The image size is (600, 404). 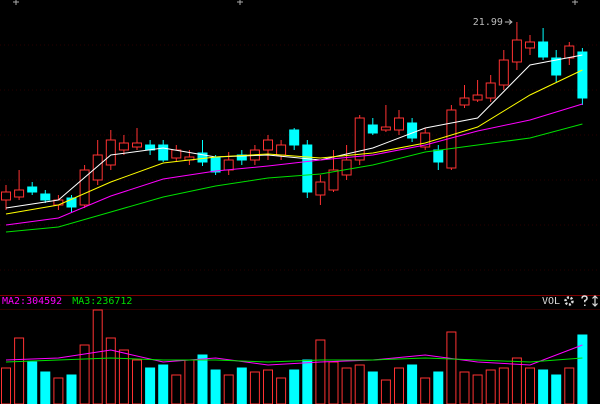 I want to click on gear-icon, so click(x=569, y=301).